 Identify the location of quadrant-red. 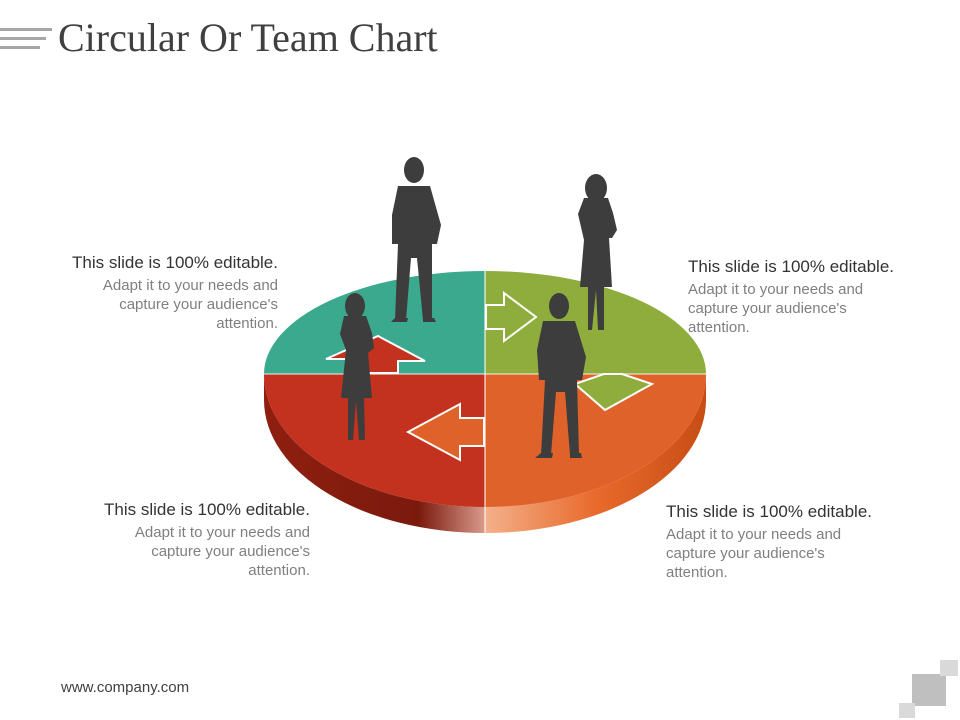
(374, 440).